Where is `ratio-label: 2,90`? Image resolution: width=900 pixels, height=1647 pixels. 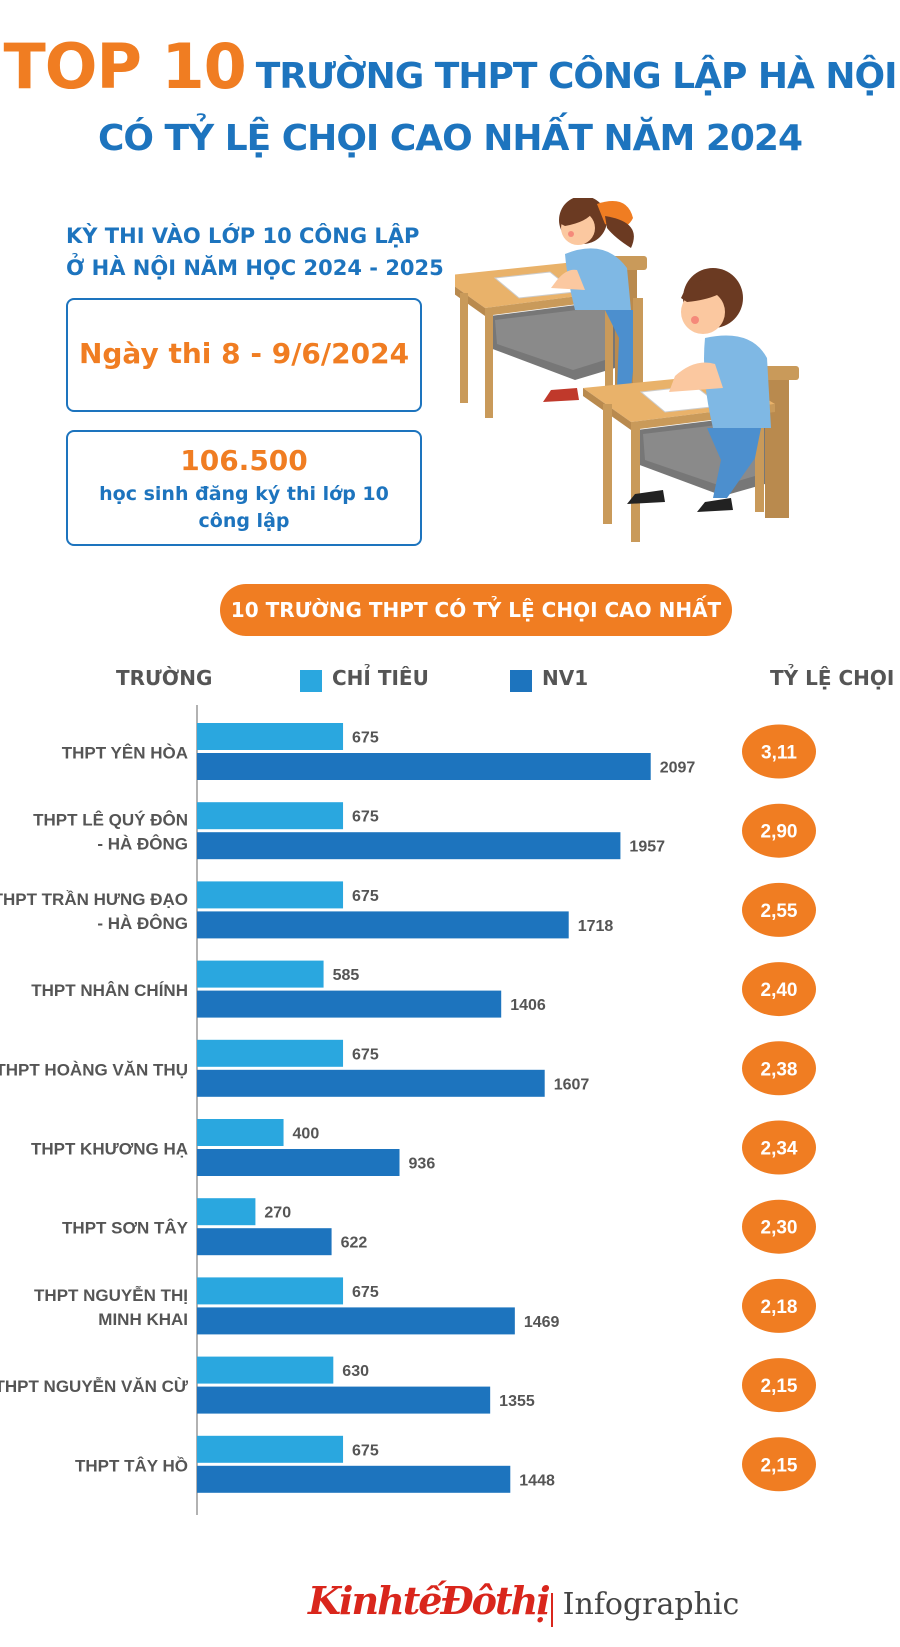 ratio-label: 2,90 is located at coordinates (779, 832).